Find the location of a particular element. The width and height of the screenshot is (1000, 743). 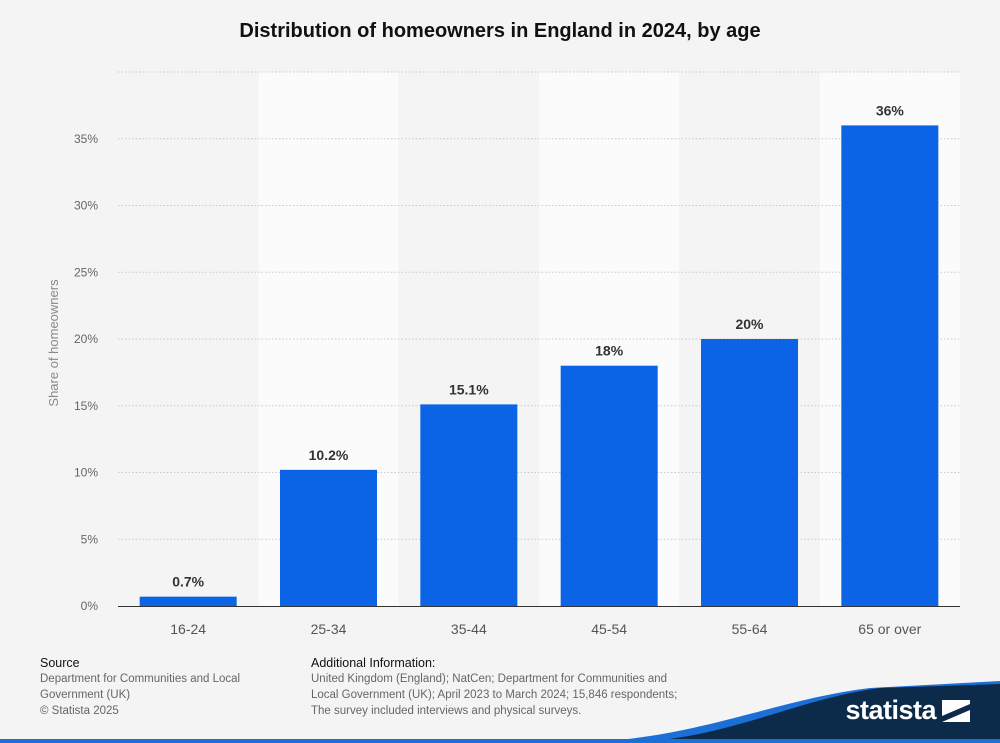

footer-dark-wave is located at coordinates (810, 713).